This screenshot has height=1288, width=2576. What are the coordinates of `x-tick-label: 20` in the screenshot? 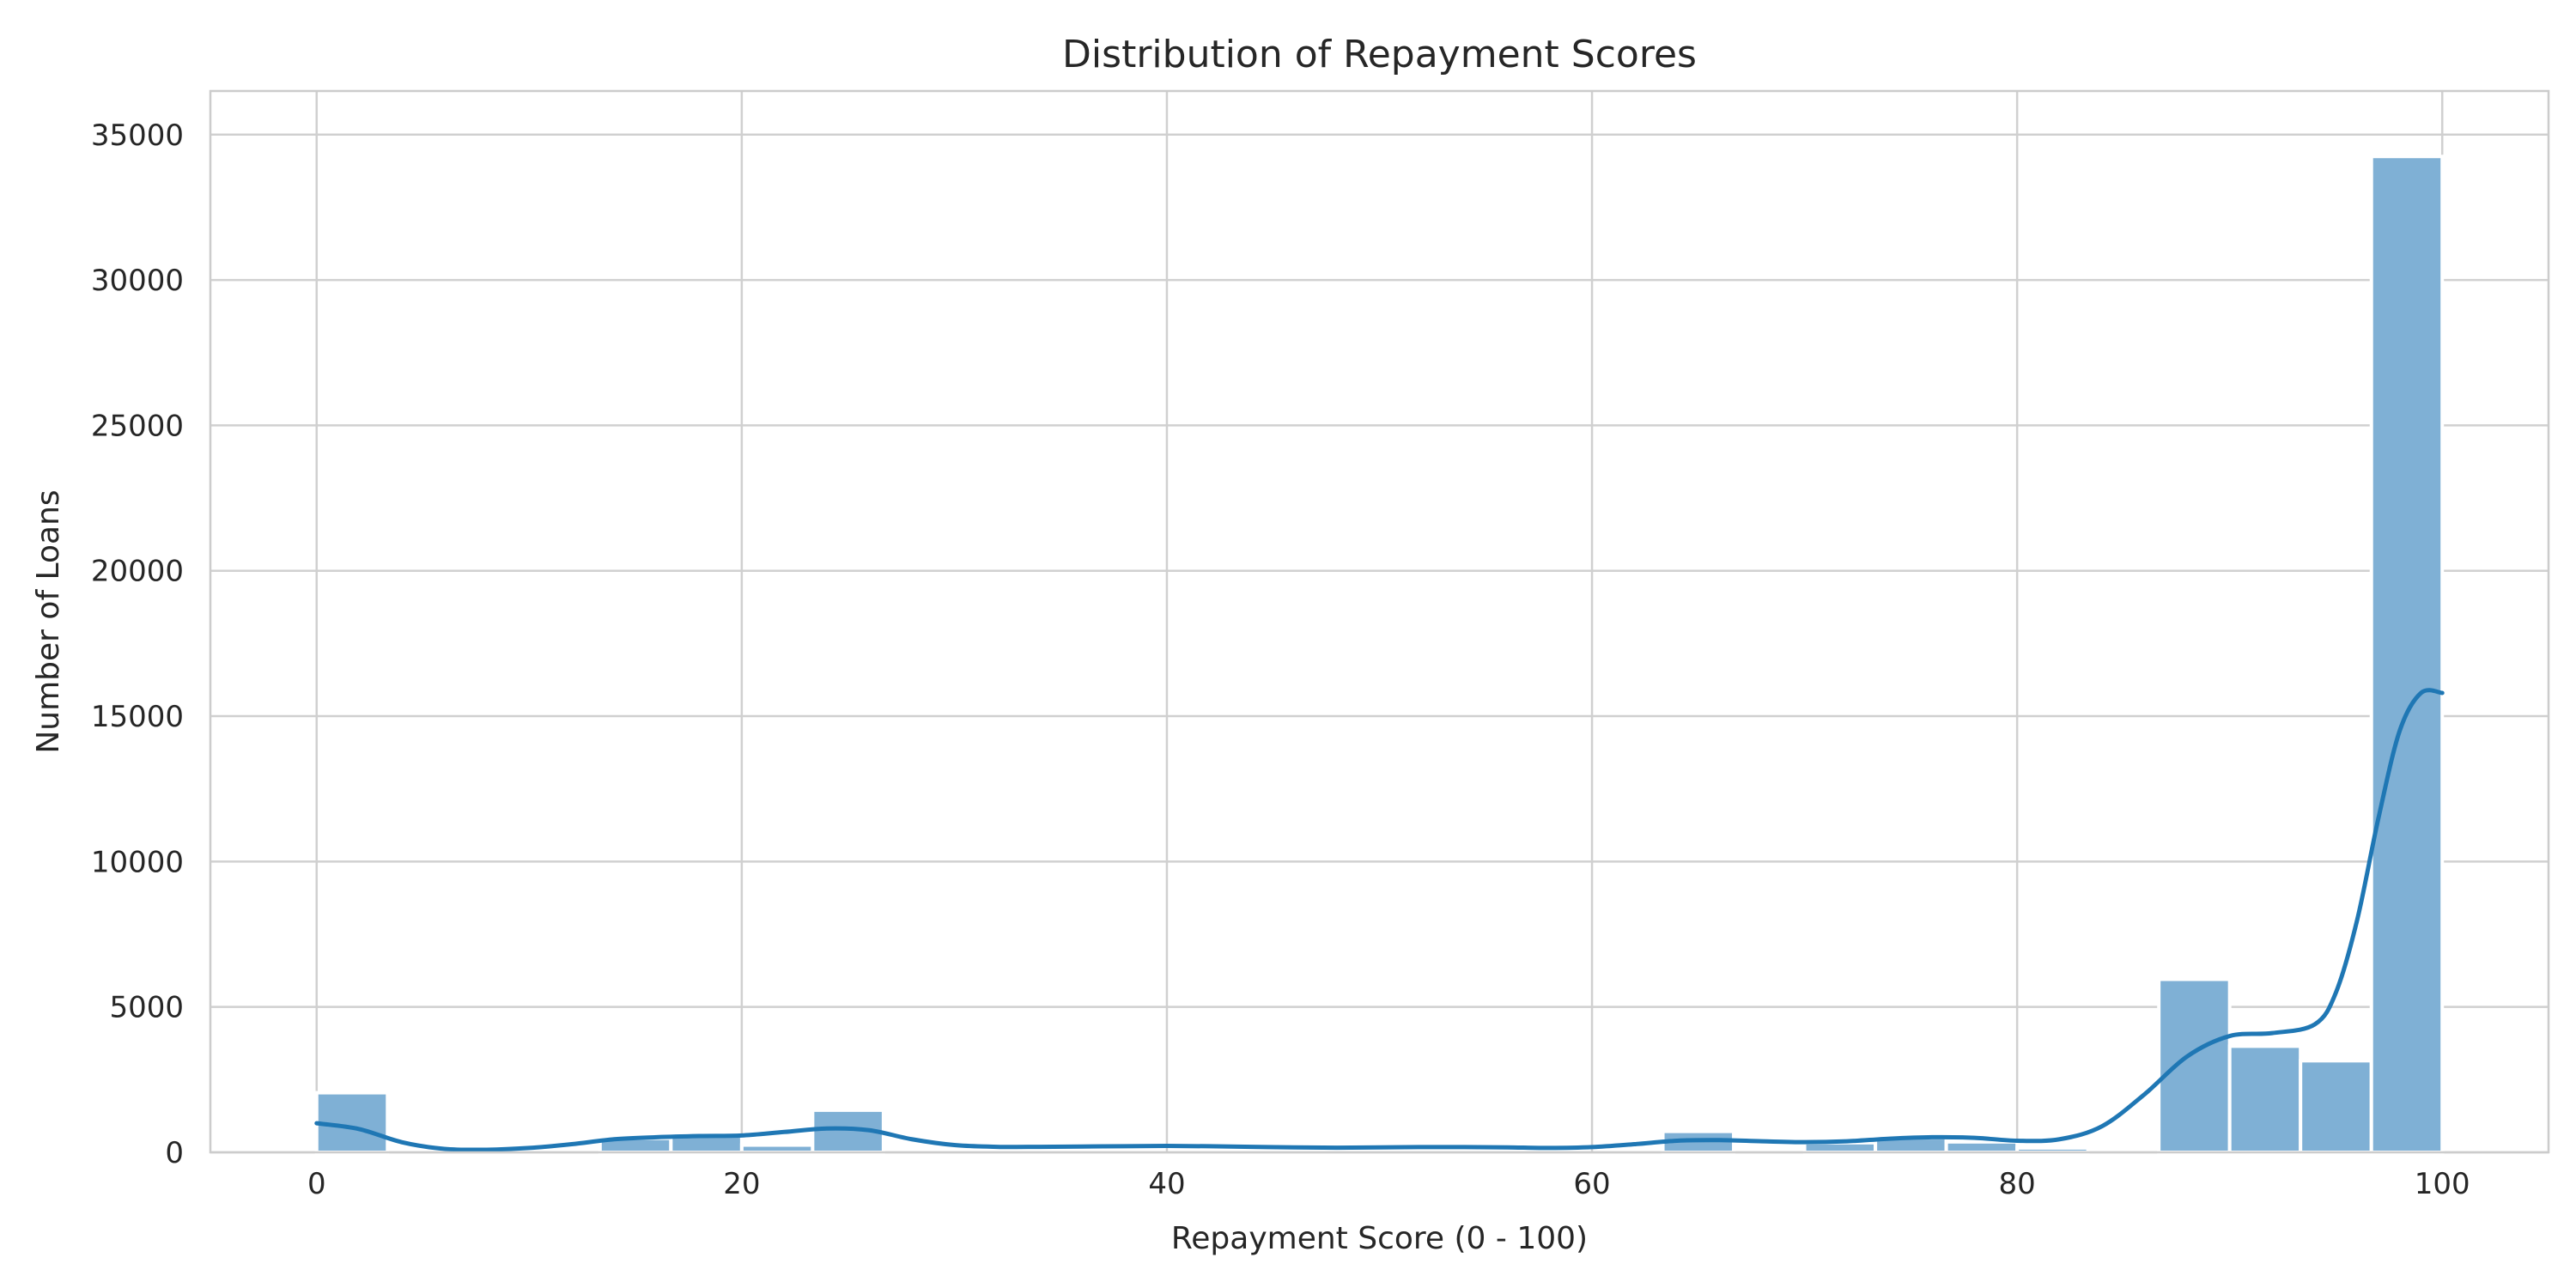 It's located at (742, 1184).